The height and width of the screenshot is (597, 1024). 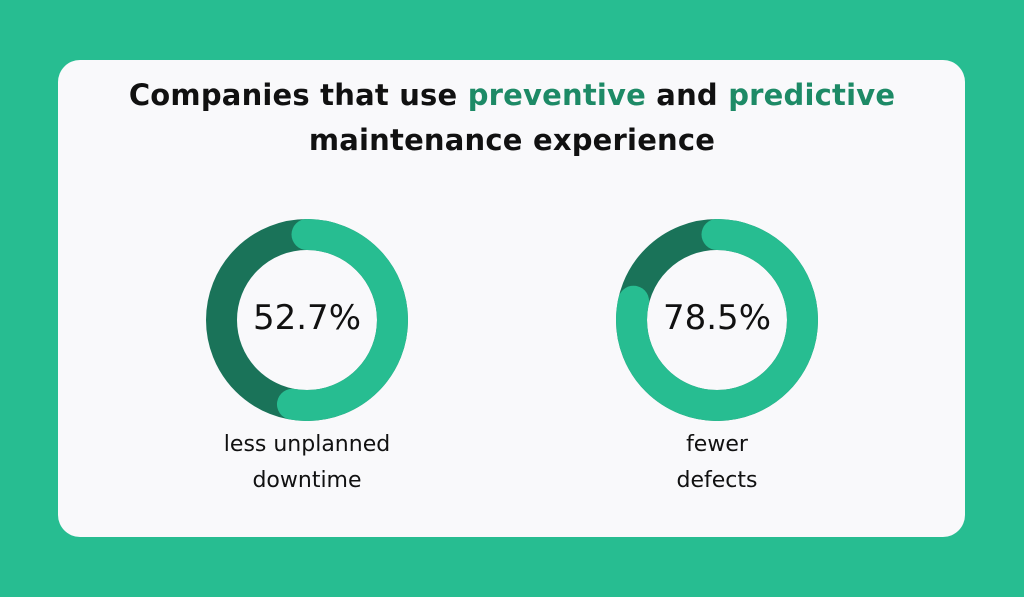 What do you see at coordinates (717, 444) in the screenshot?
I see `caption-line: fewer` at bounding box center [717, 444].